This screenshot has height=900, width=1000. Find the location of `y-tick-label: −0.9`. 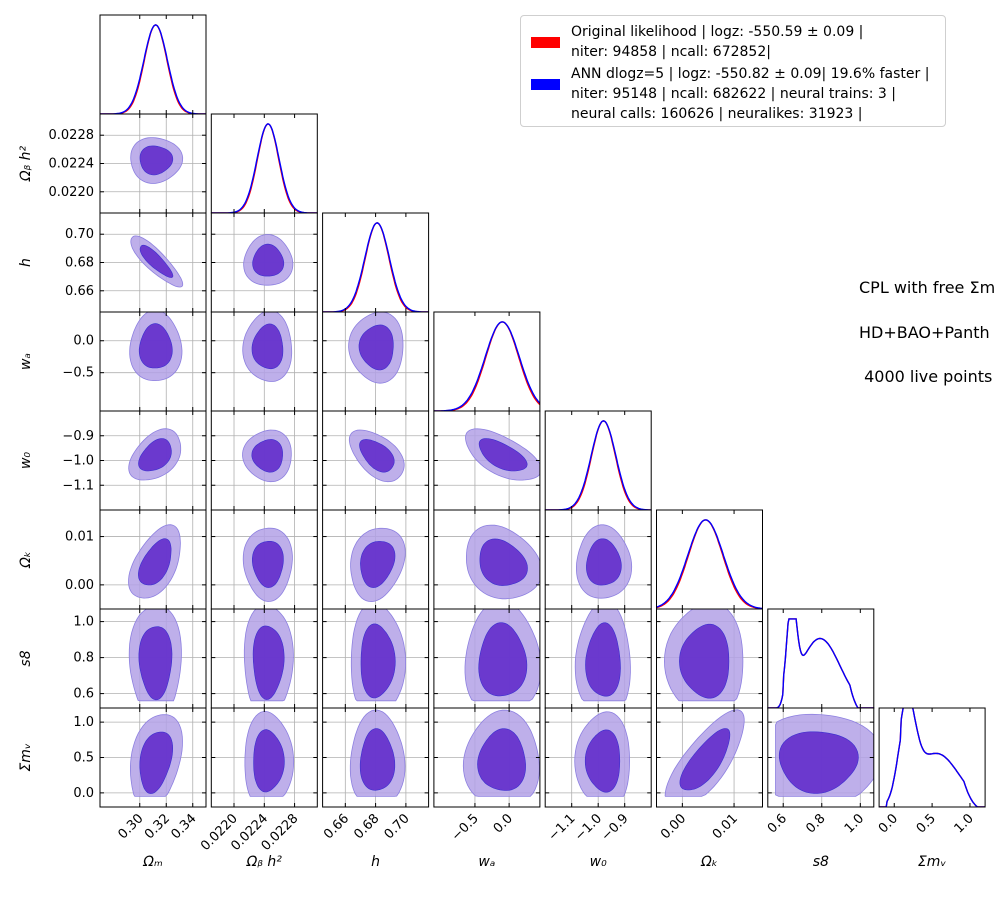

y-tick-label: −0.9 is located at coordinates (78, 436).